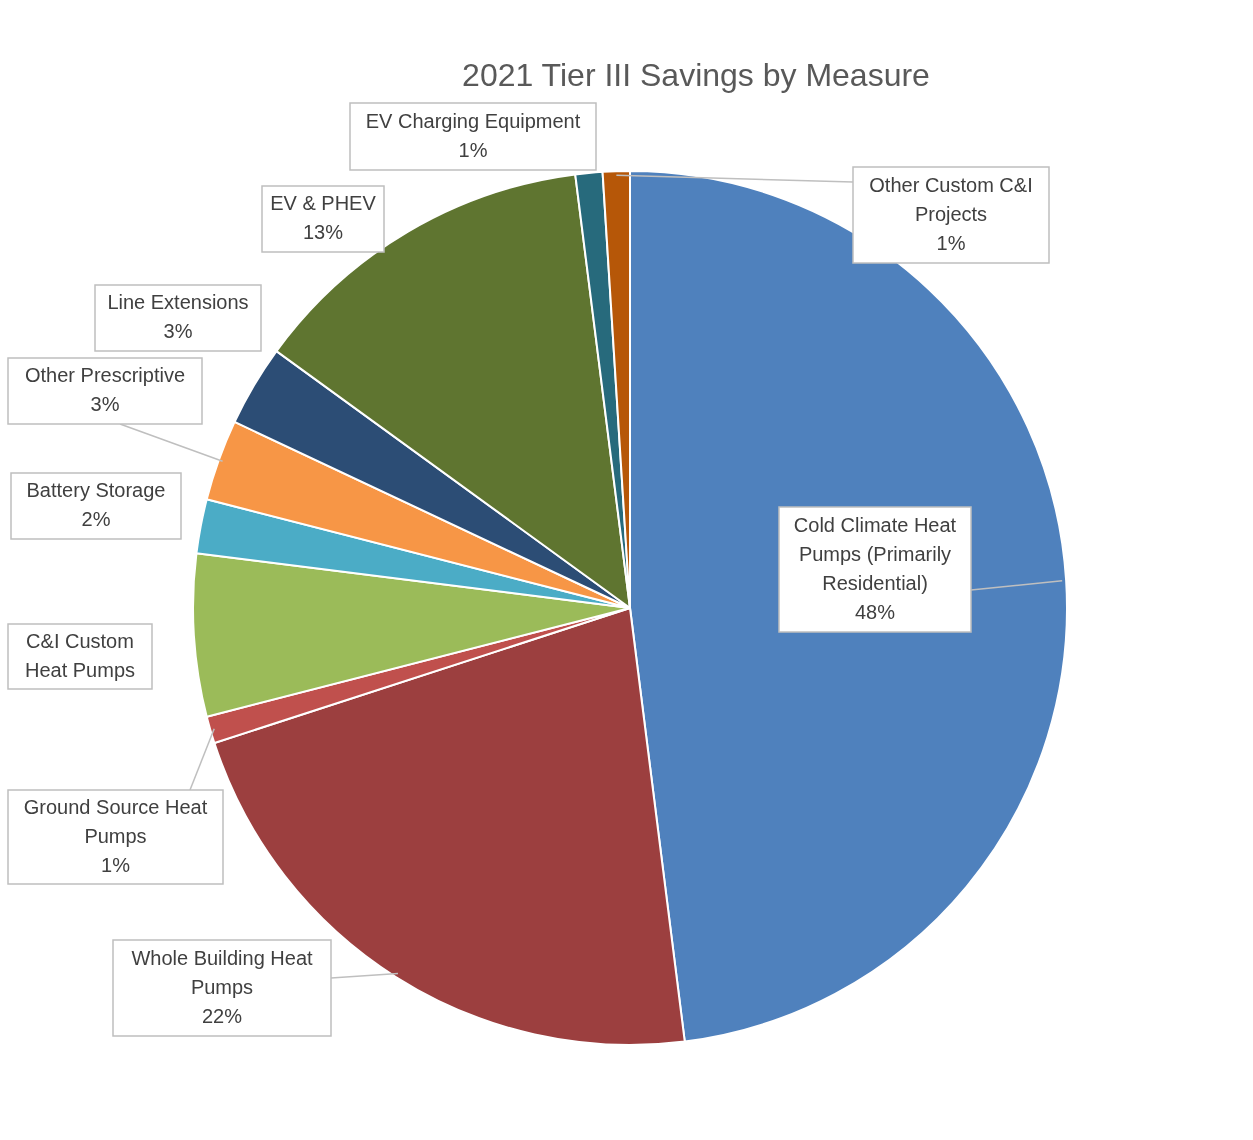  Describe the element at coordinates (96, 490) in the screenshot. I see `slice-label: Battery Storage` at that location.